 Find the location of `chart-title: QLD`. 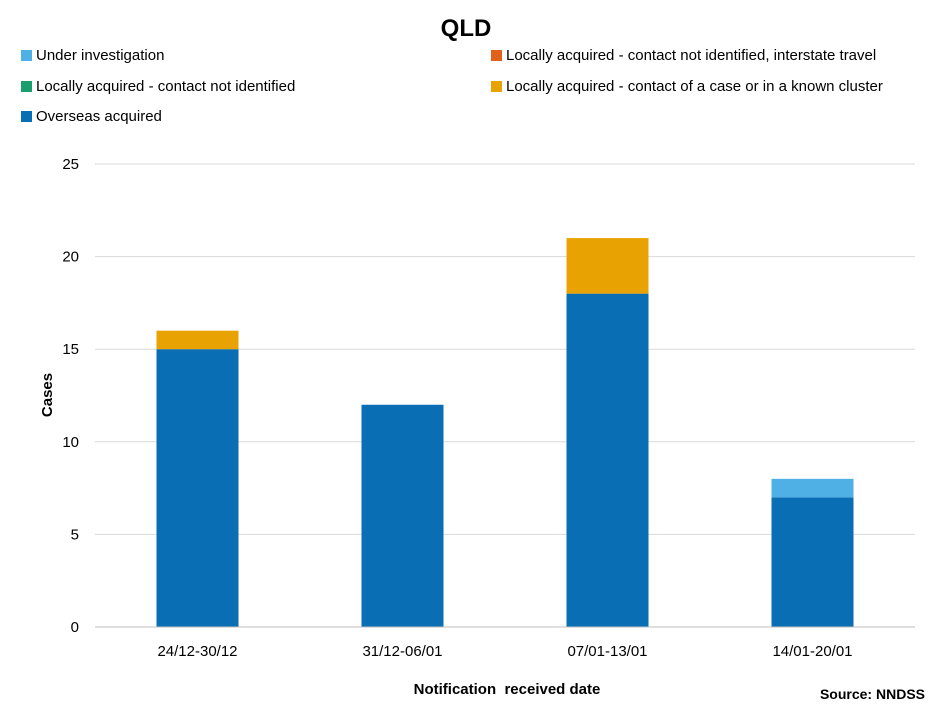

chart-title: QLD is located at coordinates (466, 28).